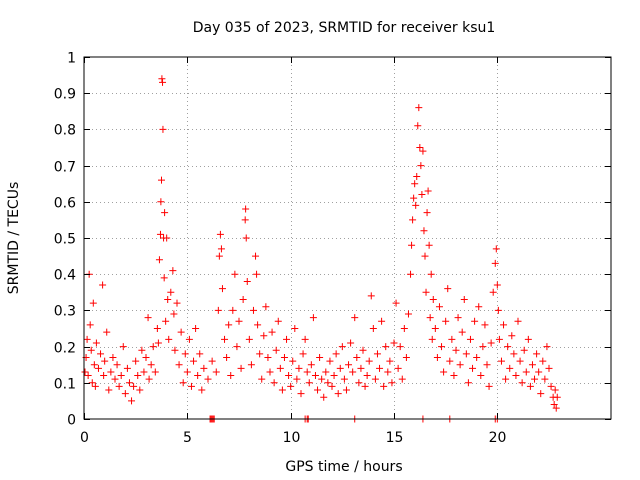 This screenshot has width=640, height=480. Describe the element at coordinates (498, 438) in the screenshot. I see `x-tick-label: 20` at that location.